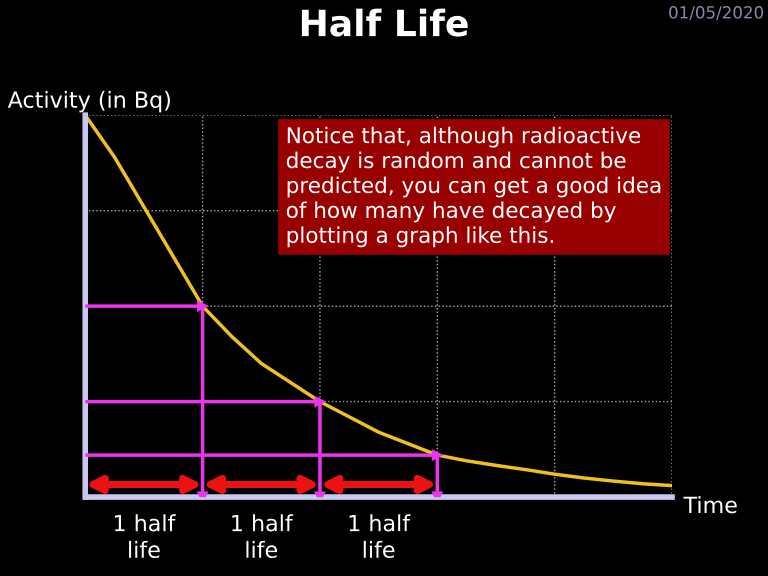  Describe the element at coordinates (385, 22) in the screenshot. I see `chart-title: Half Life` at that location.